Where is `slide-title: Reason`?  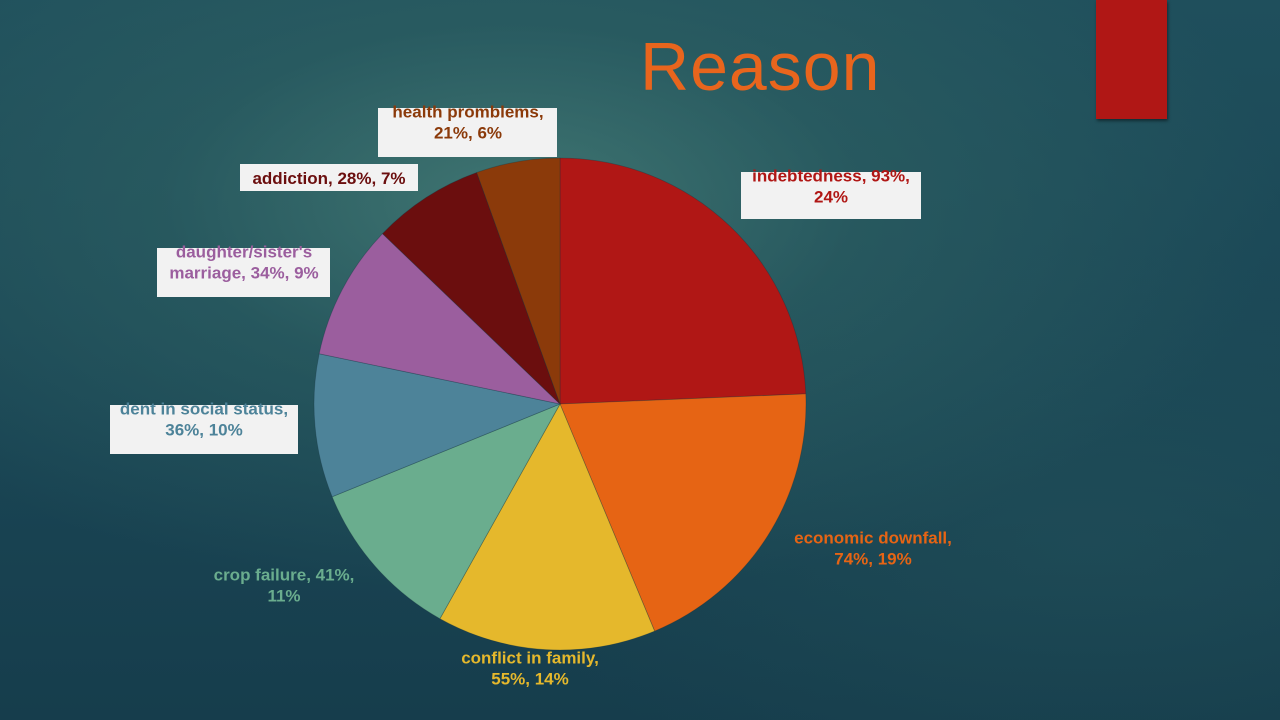 slide-title: Reason is located at coordinates (760, 67).